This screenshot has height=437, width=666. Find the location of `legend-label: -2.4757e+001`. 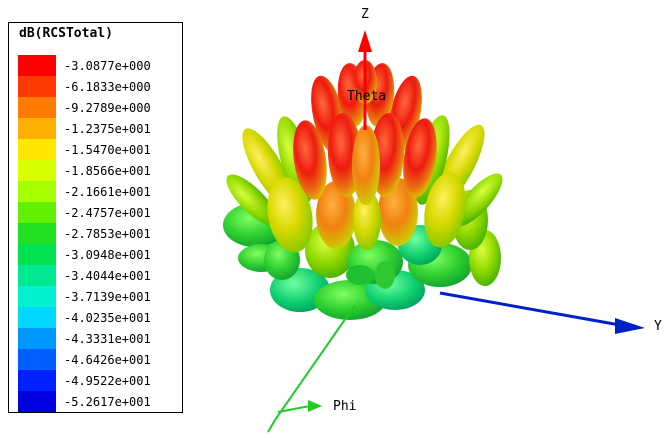

legend-label: -2.4757e+001 is located at coordinates (107, 213).